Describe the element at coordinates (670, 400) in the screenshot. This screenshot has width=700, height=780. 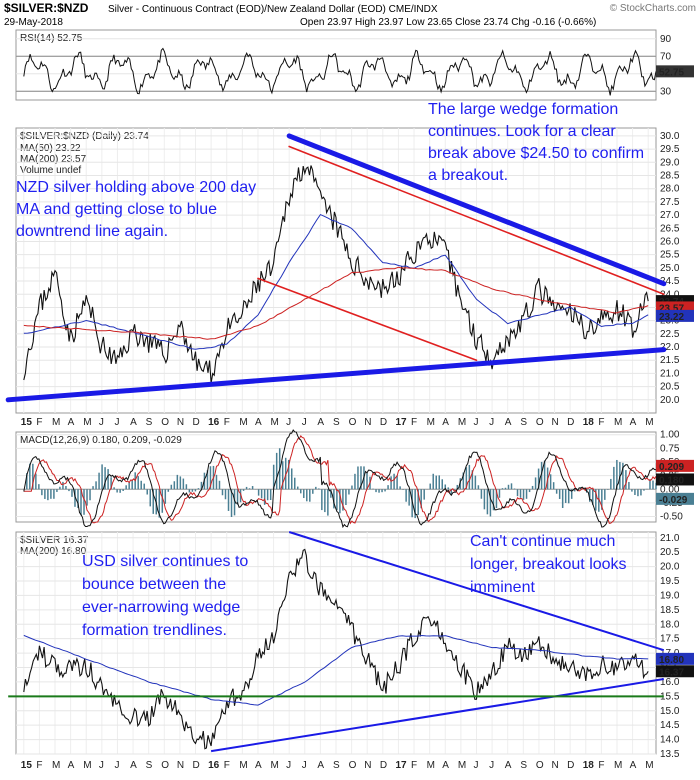
I see `nzd-tick-label: 20.0` at that location.